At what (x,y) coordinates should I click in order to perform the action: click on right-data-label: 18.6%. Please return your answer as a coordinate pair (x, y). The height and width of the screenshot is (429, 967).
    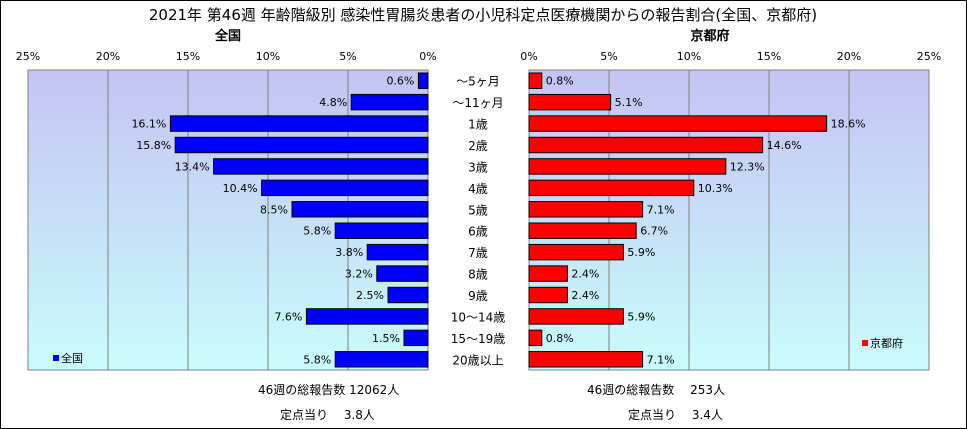
    Looking at the image, I should click on (848, 124).